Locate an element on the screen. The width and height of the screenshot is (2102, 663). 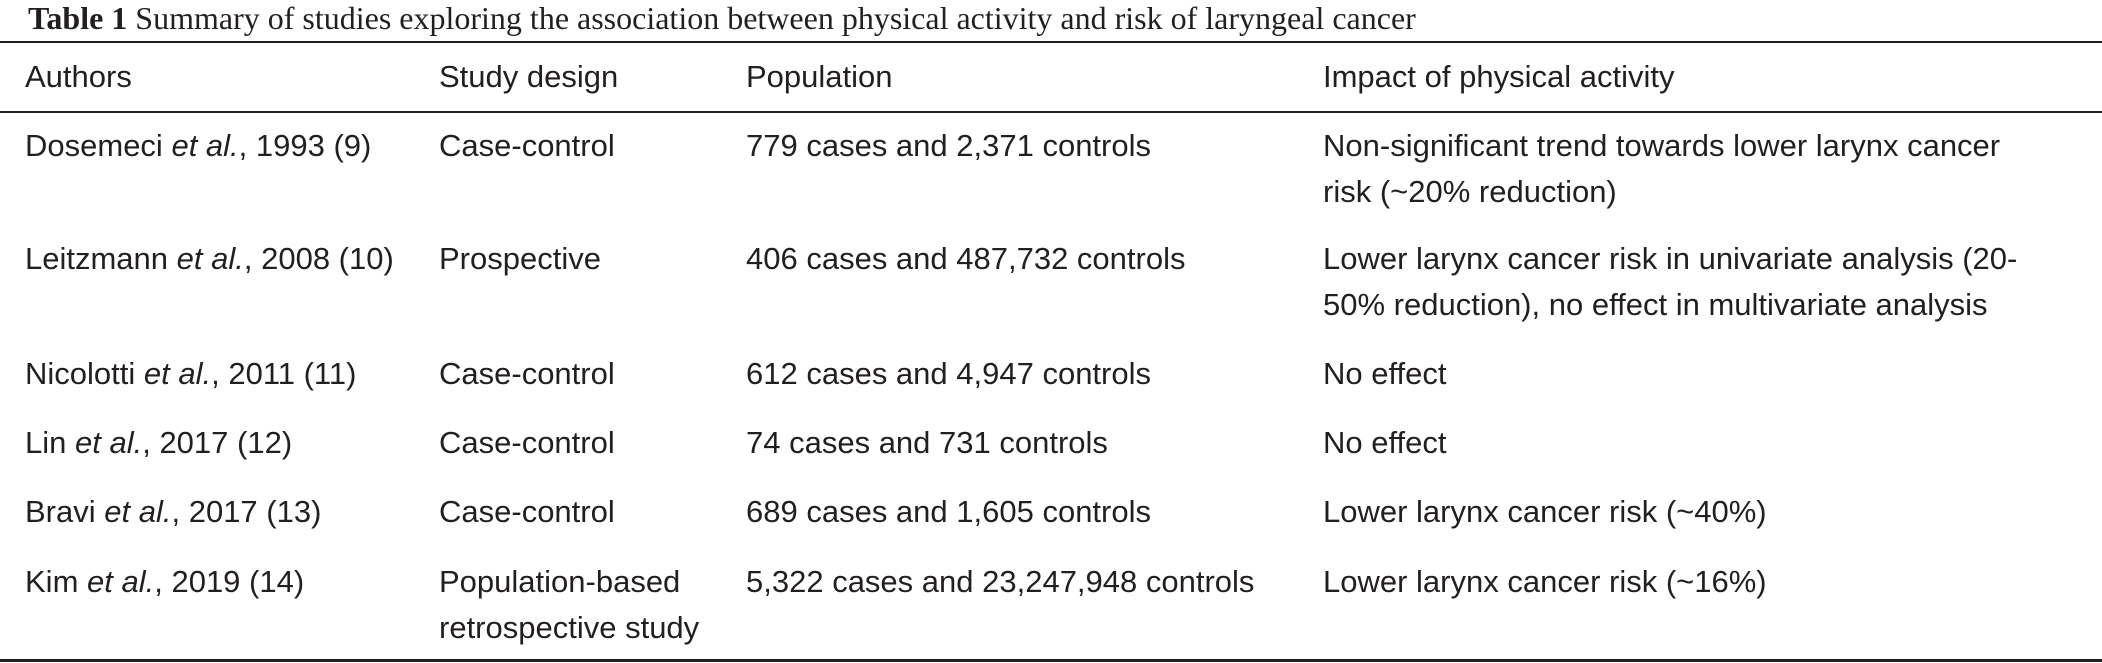
top-rule is located at coordinates (1051, 42).